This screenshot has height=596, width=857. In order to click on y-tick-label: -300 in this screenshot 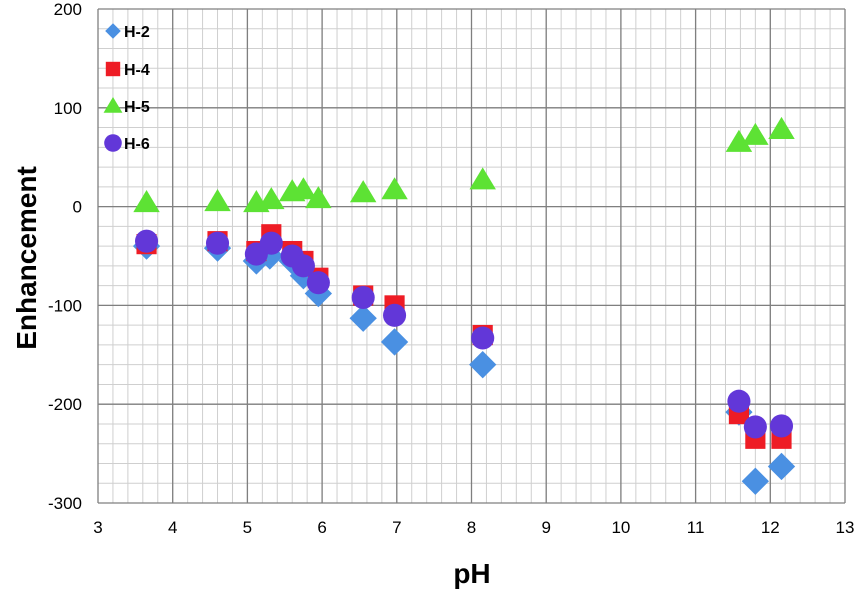, I will do `click(65, 503)`.